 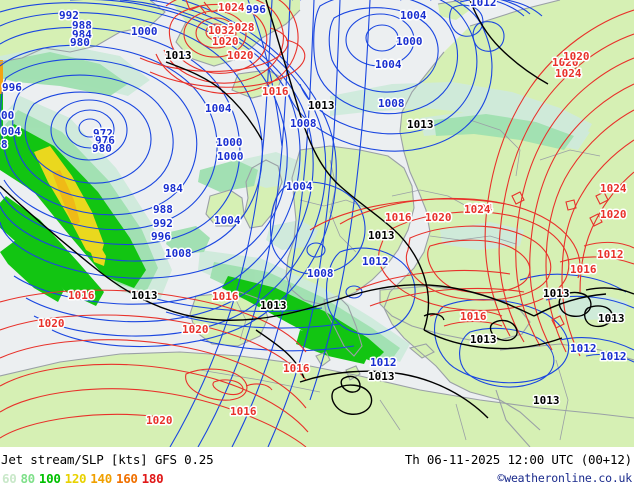 I want to click on legend-stop-100: 100, so click(x=49, y=478).